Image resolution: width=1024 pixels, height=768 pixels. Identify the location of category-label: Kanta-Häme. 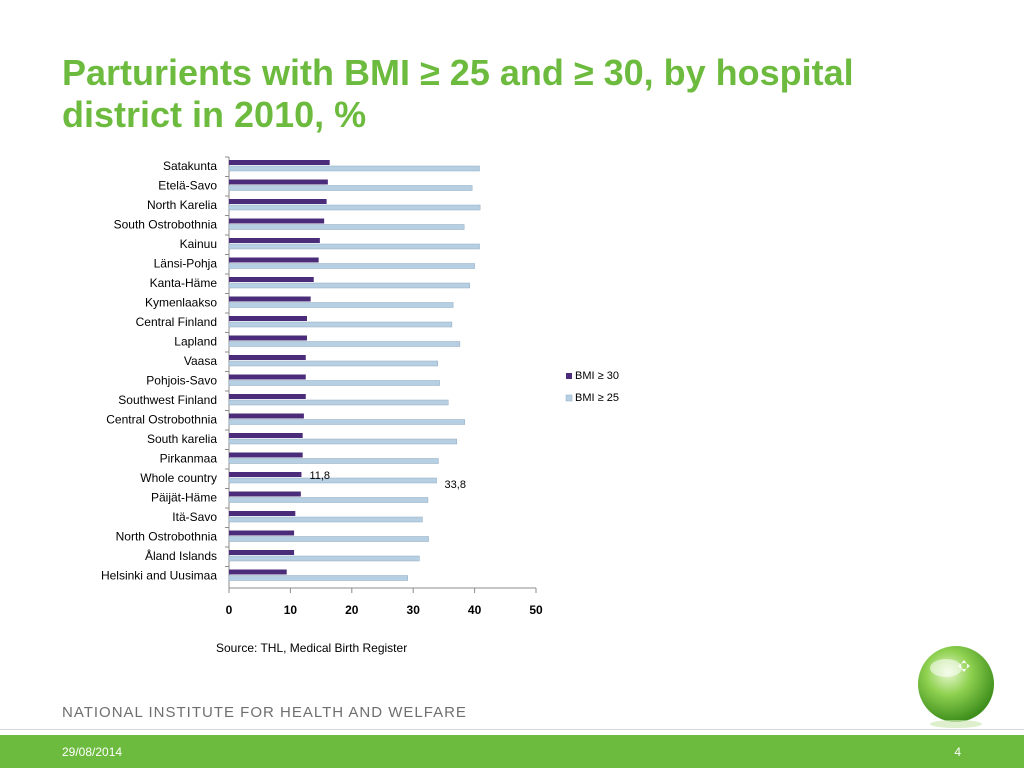
(184, 283).